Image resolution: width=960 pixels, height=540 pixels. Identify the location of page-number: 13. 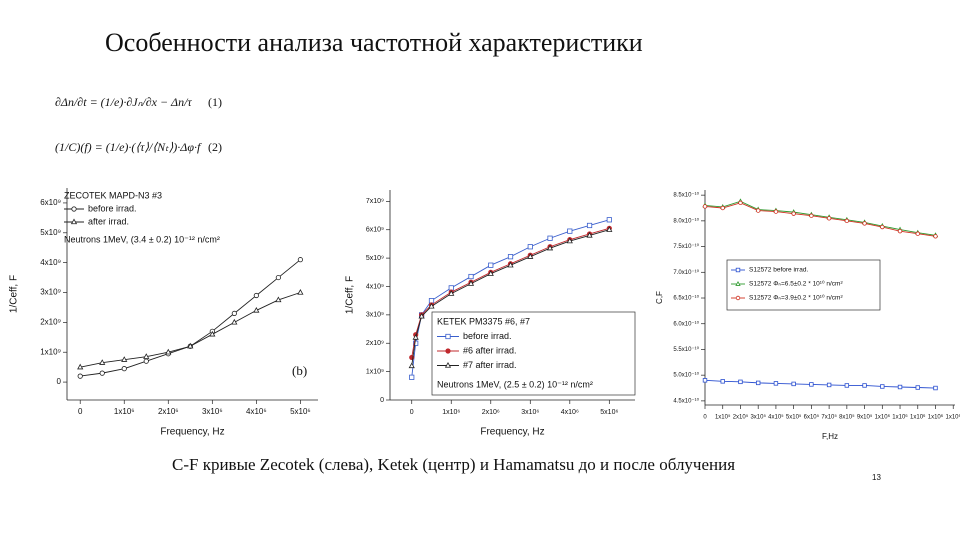
(876, 477).